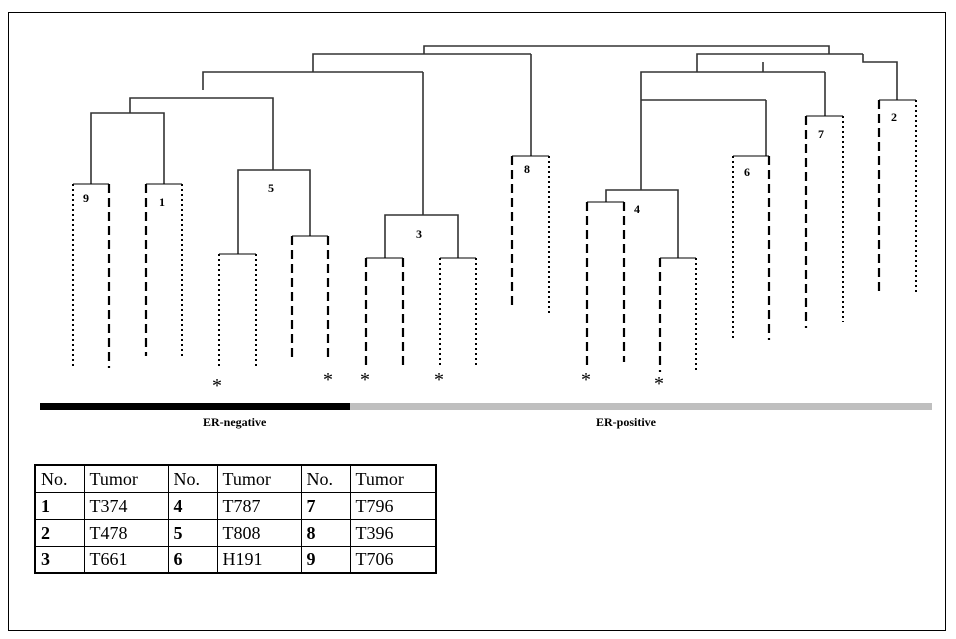  Describe the element at coordinates (259, 559) in the screenshot. I see `legend-tumor: H191` at that location.